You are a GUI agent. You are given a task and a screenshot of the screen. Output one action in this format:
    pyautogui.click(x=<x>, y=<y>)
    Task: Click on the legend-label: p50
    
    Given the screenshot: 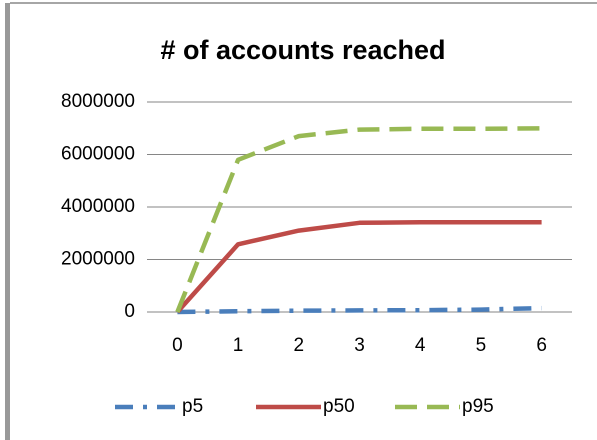 What is the action you would take?
    pyautogui.click(x=339, y=406)
    